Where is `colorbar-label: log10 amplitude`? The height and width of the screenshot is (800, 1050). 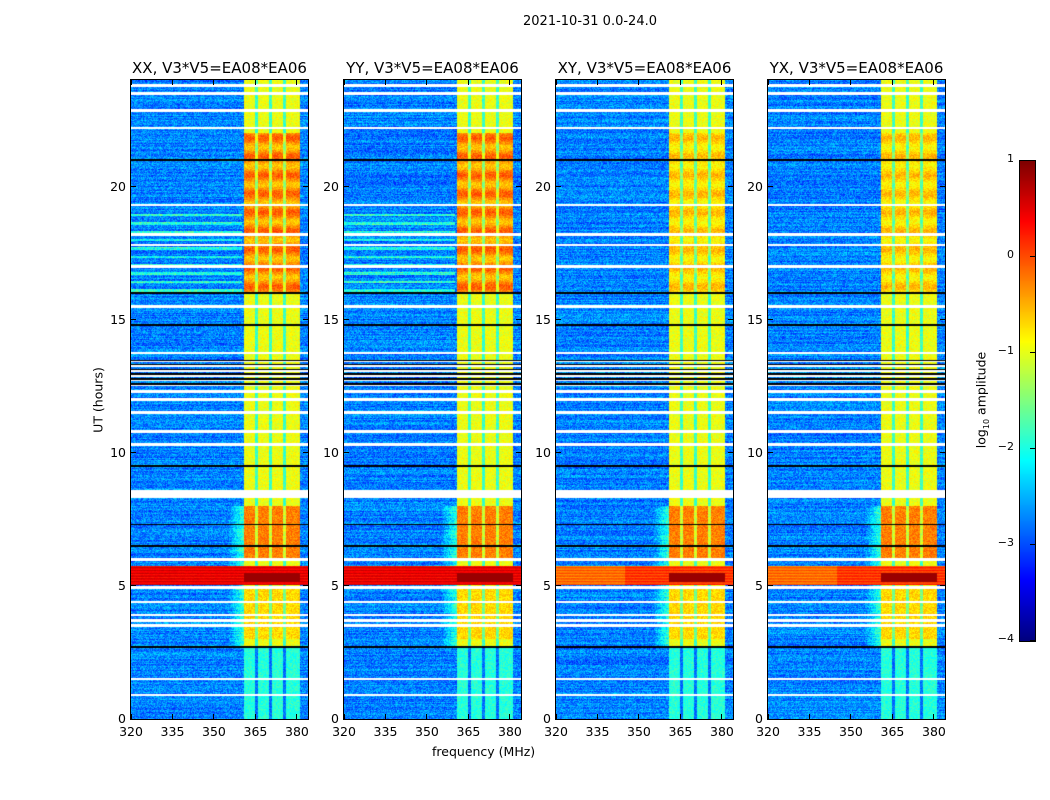 colorbar-label: log10 amplitude is located at coordinates (982, 400).